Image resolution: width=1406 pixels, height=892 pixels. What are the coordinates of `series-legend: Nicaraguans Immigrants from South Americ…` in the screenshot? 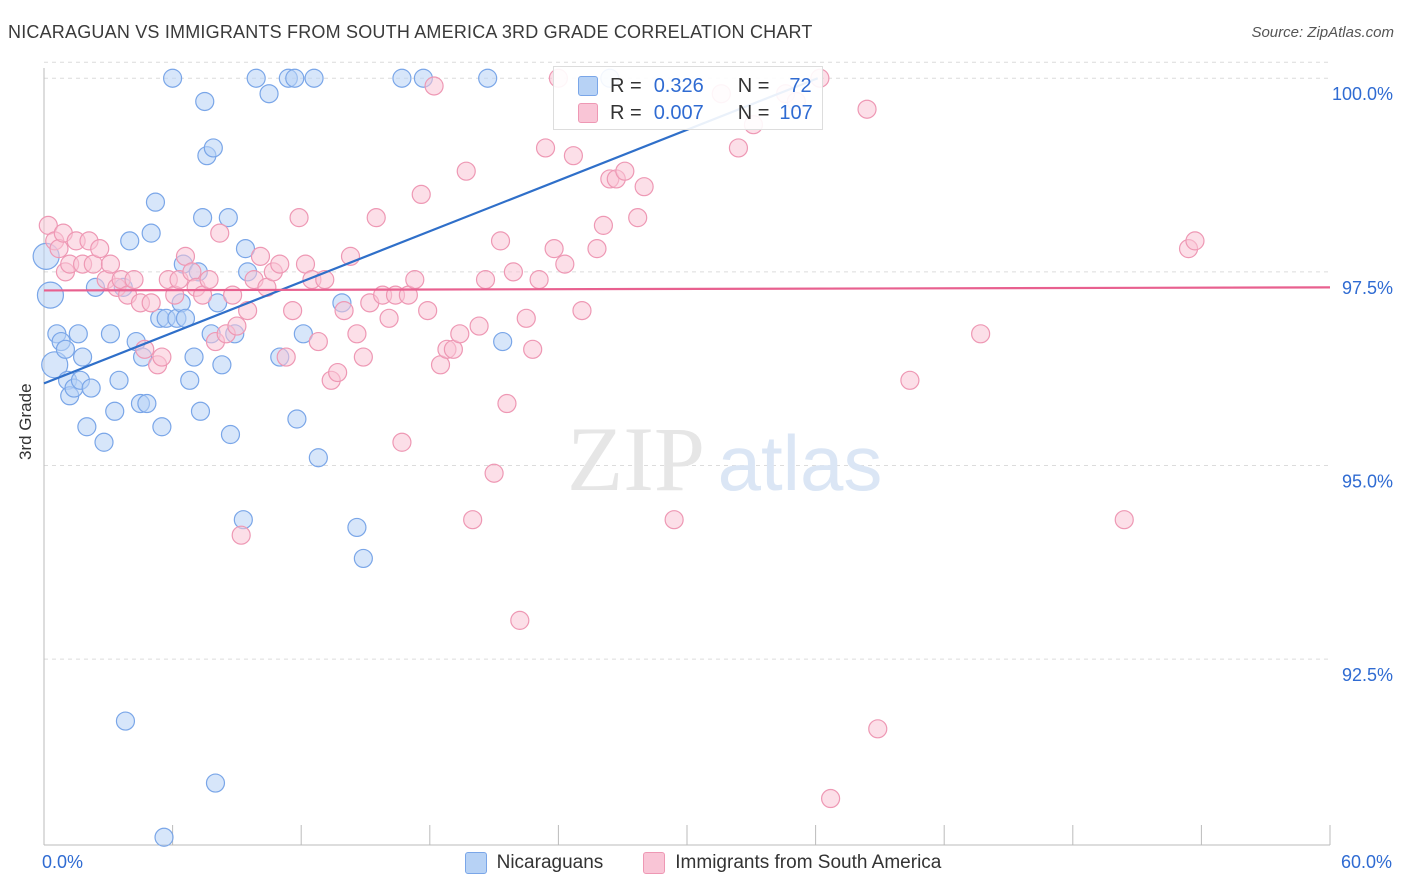 It's located at (703, 863).